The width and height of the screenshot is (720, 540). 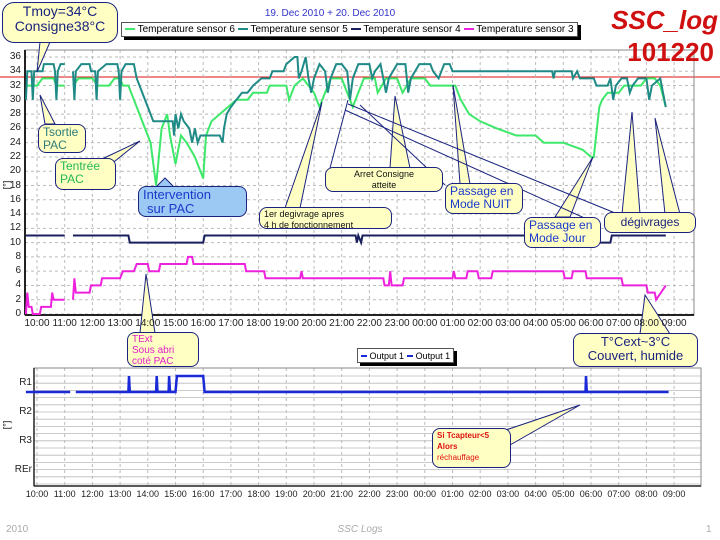 I want to click on bottom-x-tick-label: 03:00, so click(x=508, y=494).